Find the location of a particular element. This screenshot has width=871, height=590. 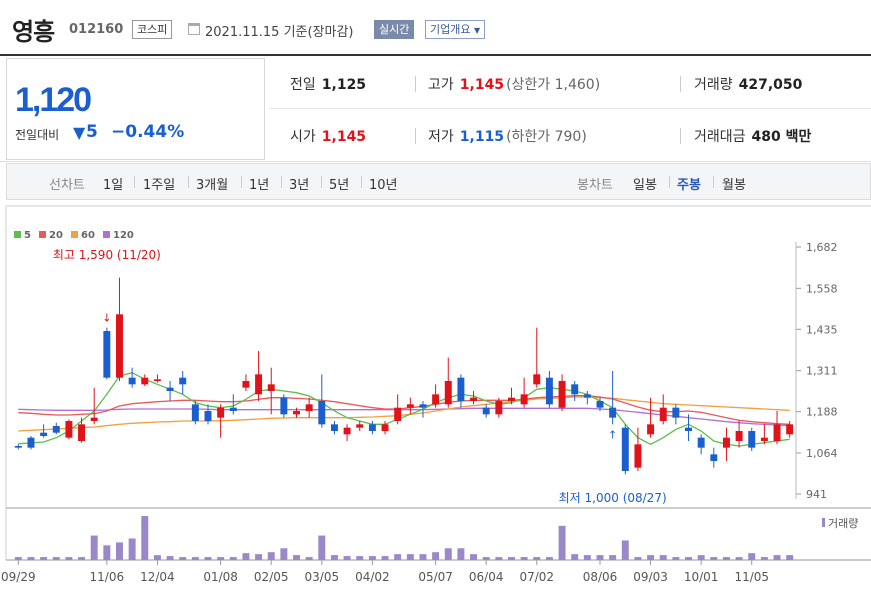

y-tick-label: 1,188 is located at coordinates (822, 412).